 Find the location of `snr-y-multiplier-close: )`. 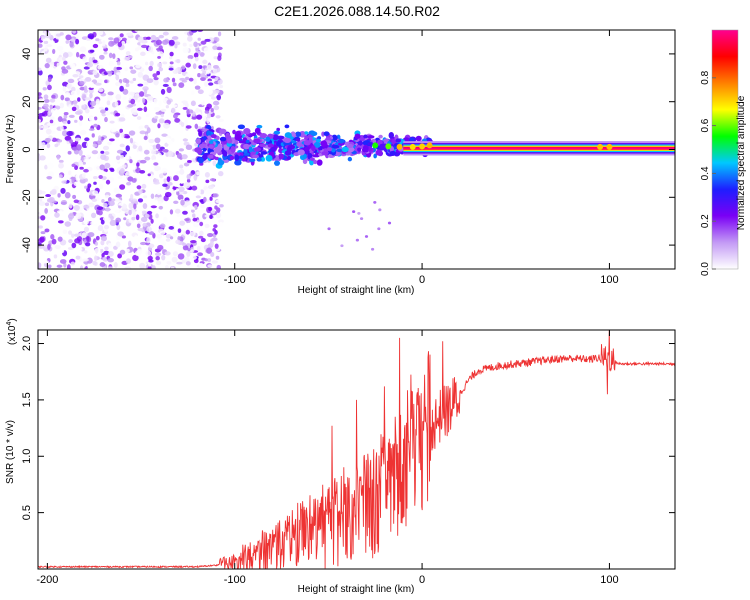

snr-y-multiplier-close: ) is located at coordinates (12, 319).